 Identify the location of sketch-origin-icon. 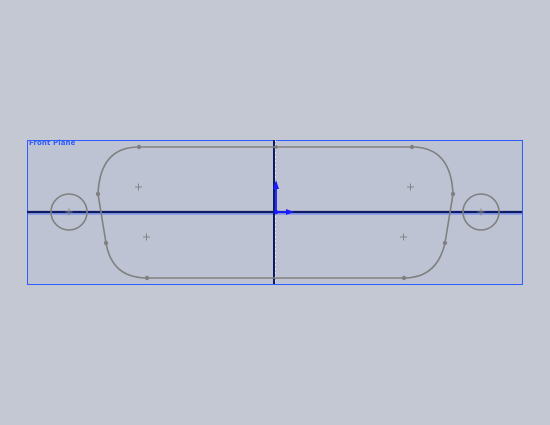
(283, 197).